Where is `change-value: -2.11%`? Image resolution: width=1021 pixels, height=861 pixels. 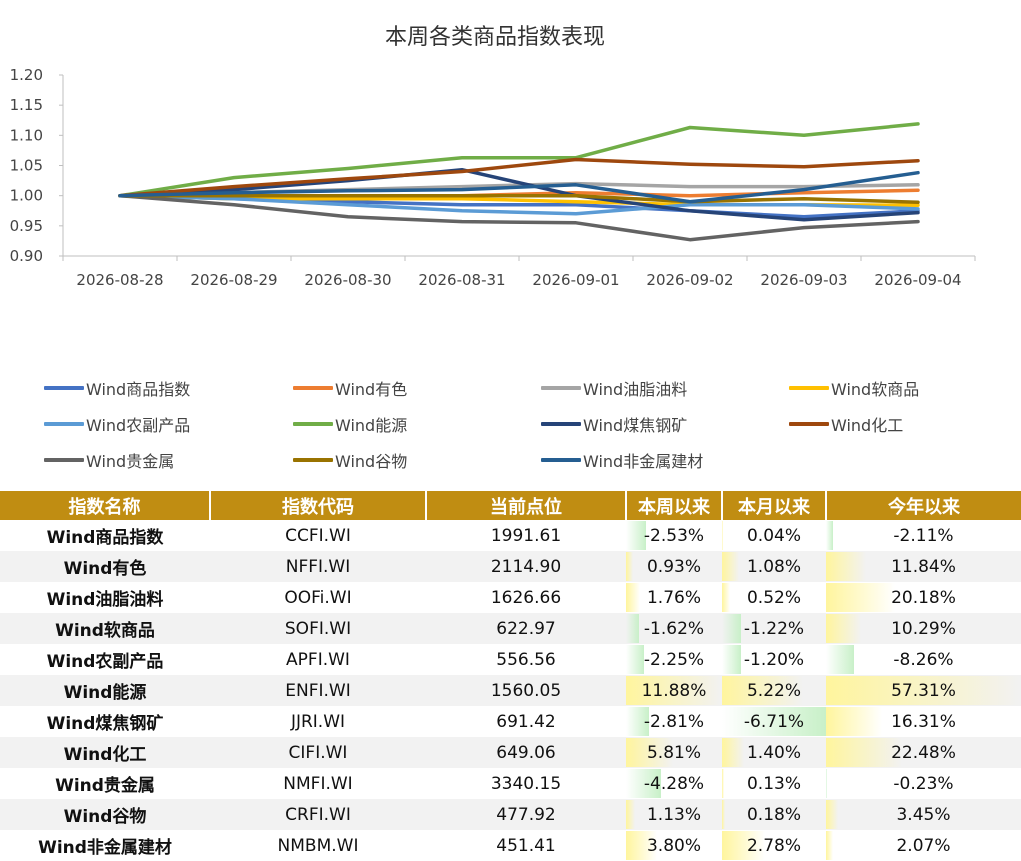
change-value: -2.11% is located at coordinates (923, 535).